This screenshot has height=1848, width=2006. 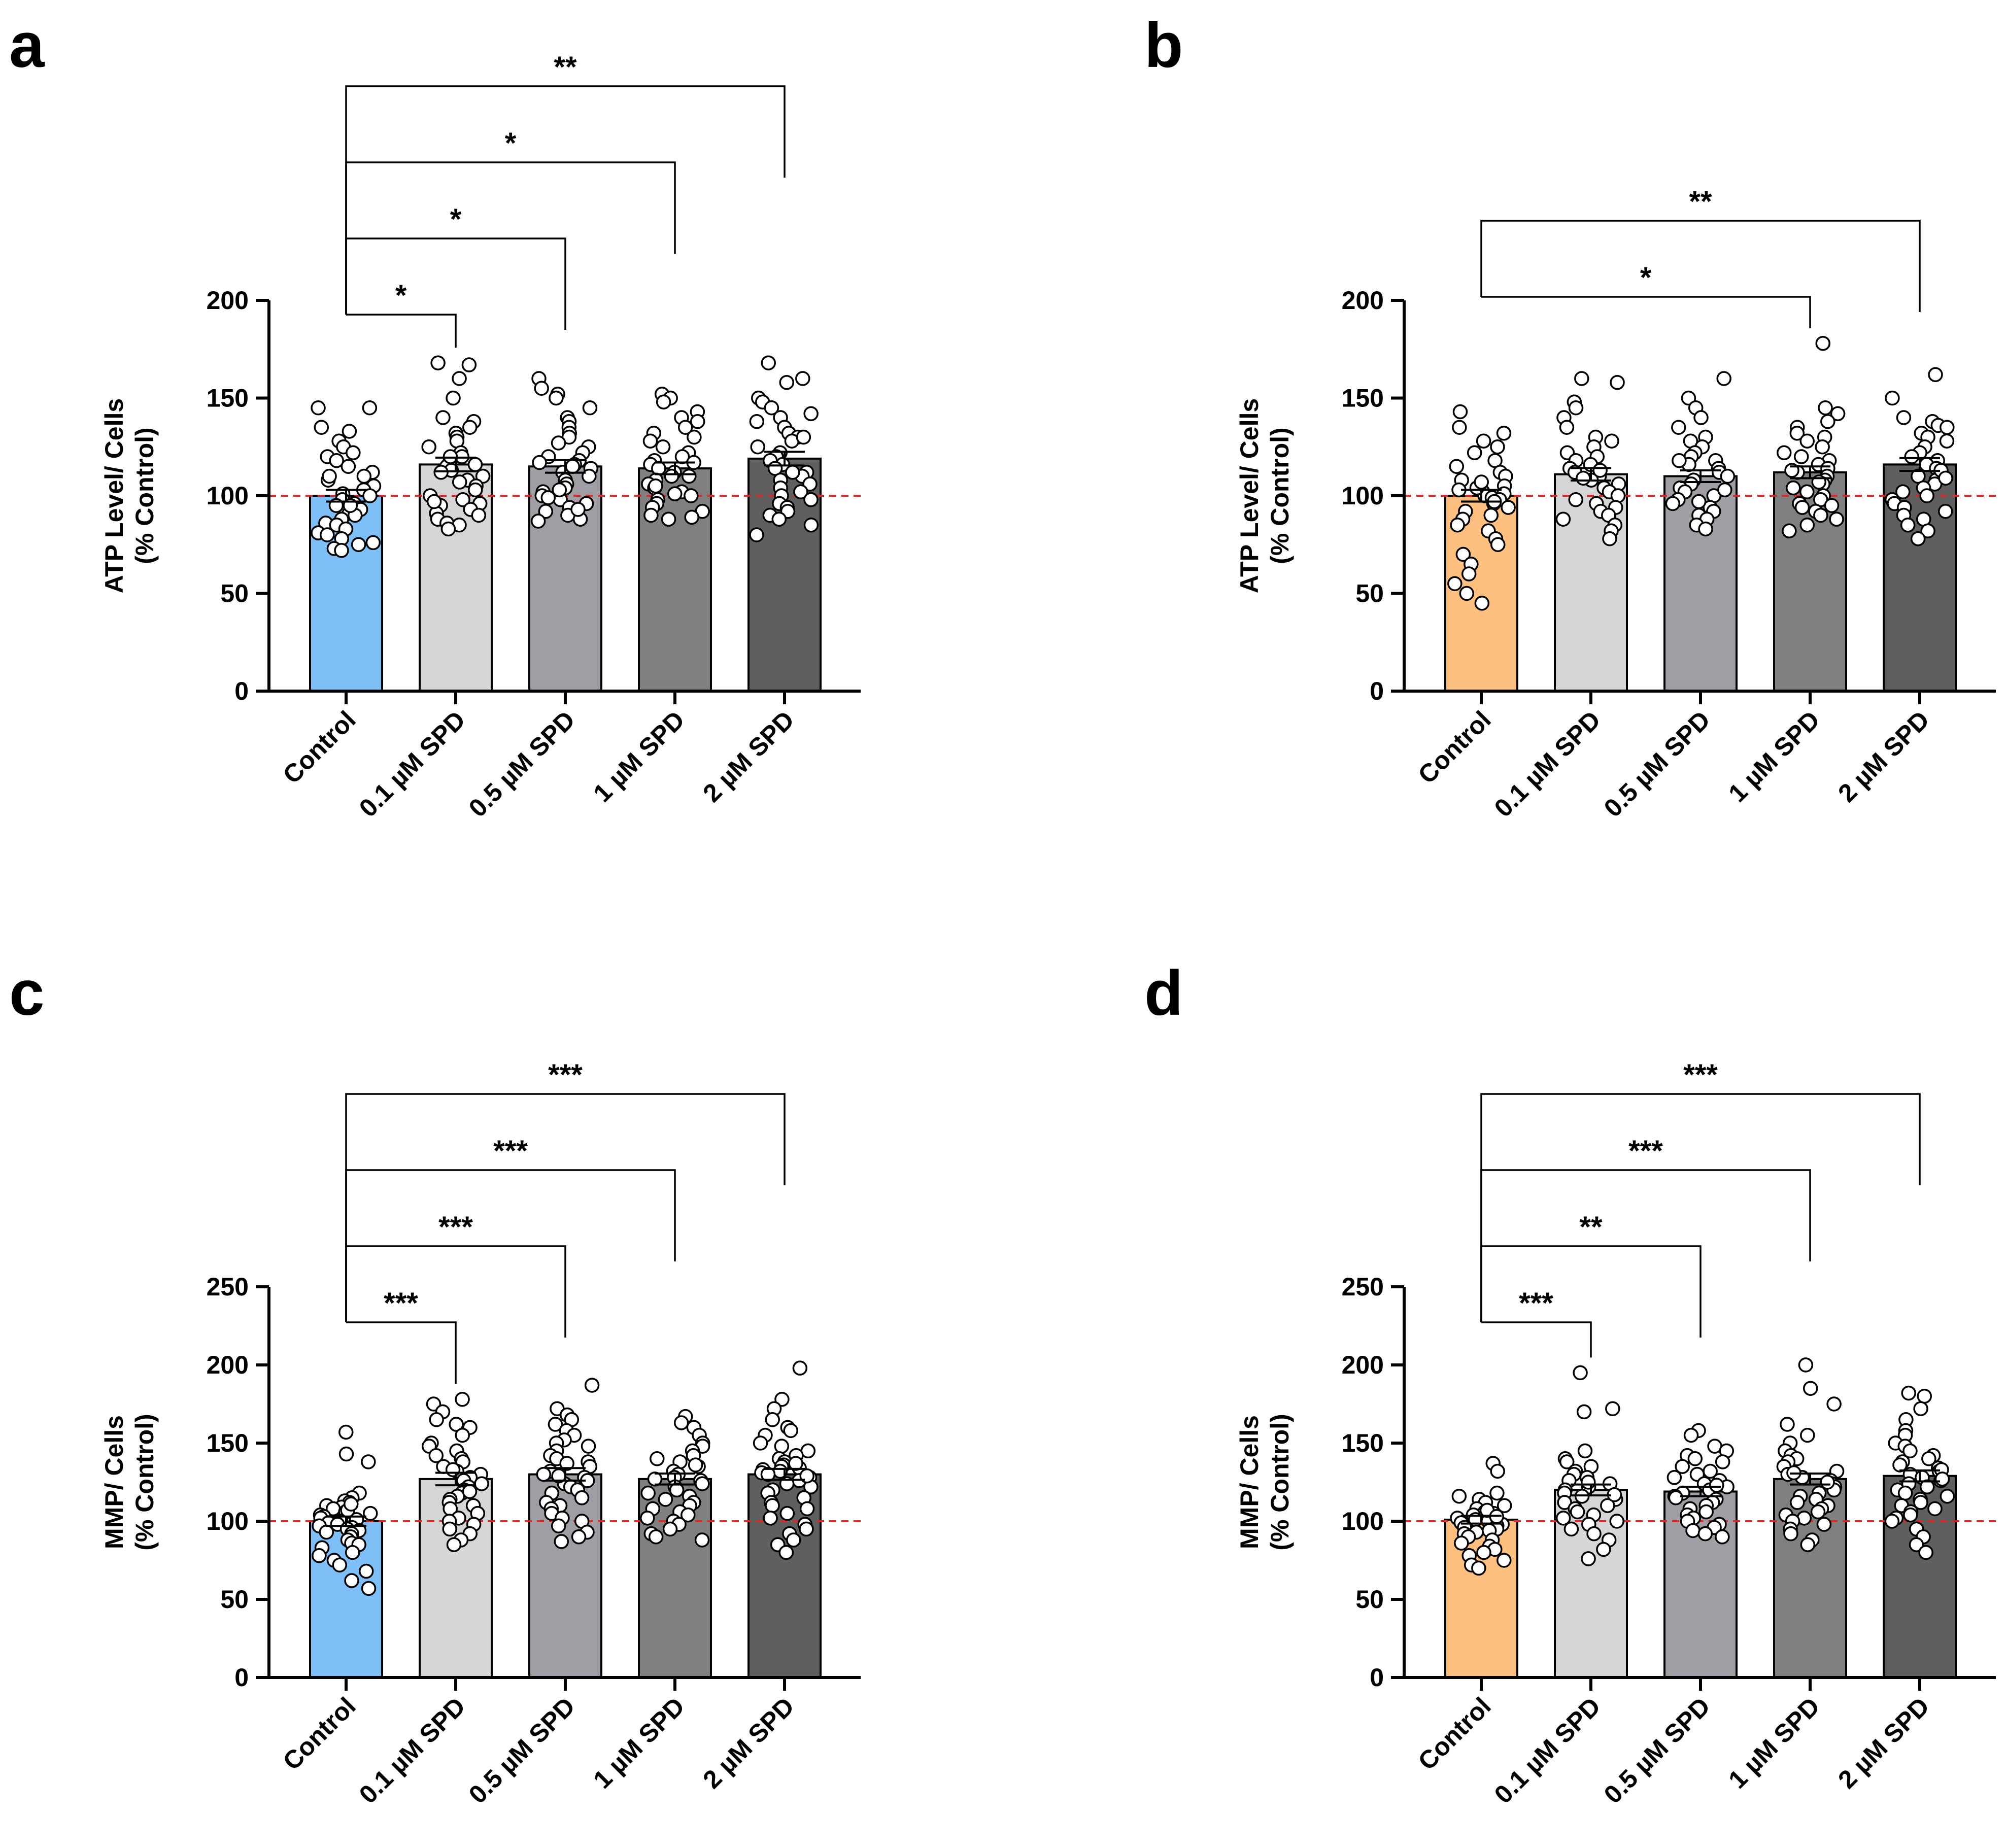 What do you see at coordinates (114, 495) in the screenshot?
I see `y-axis-title-a: ATP Level/ Cells` at bounding box center [114, 495].